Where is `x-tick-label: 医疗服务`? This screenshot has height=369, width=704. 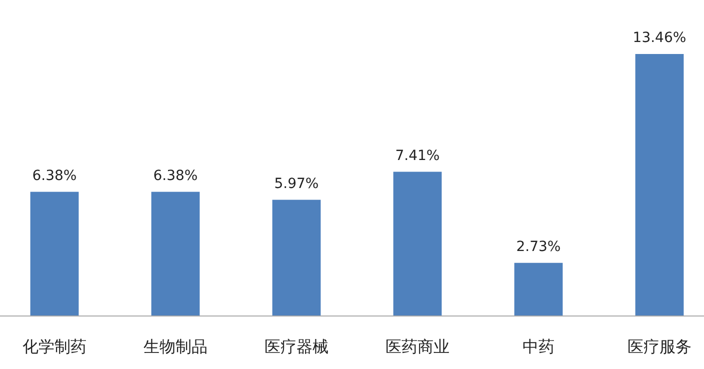 x-tick-label: 医疗服务 is located at coordinates (660, 346).